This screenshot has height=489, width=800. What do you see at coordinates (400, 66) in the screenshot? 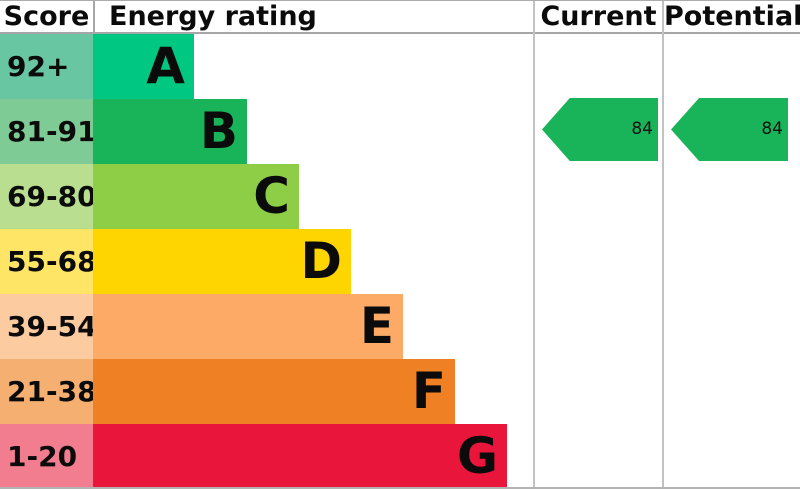
I see `band-row-A: 92+ A` at bounding box center [400, 66].